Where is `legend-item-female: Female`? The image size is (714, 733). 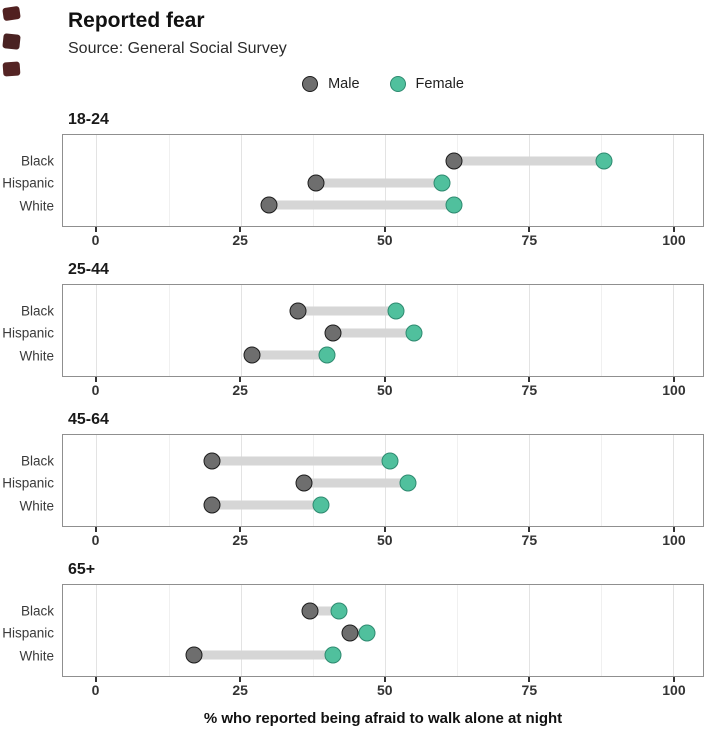
legend-item-female: Female is located at coordinates (426, 84).